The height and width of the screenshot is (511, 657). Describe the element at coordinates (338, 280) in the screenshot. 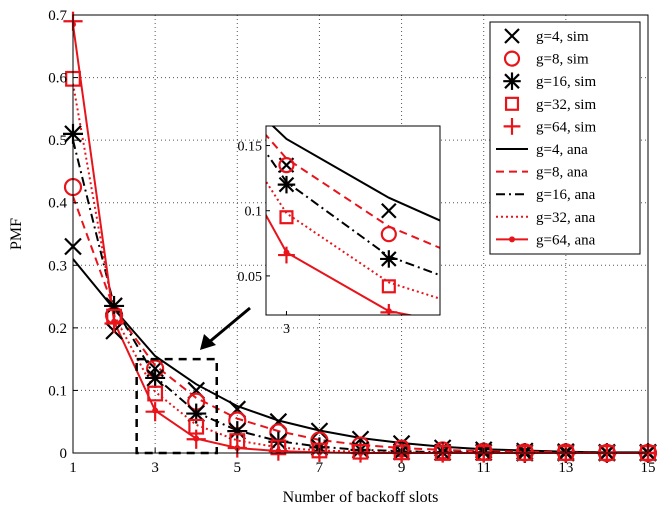

I see `inset-series-g-64-sim` at that location.